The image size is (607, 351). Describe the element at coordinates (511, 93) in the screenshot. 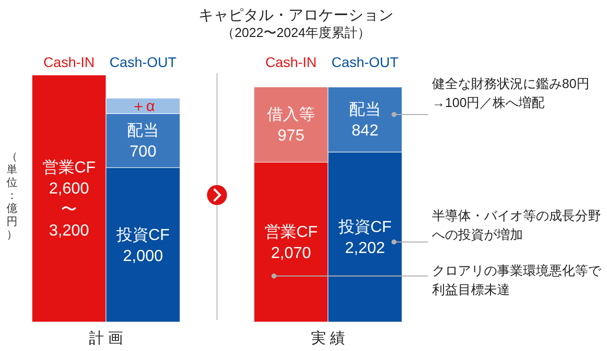

I see `text: 健全な財務状況に鑑み80円→100円／株へ増配` at that location.